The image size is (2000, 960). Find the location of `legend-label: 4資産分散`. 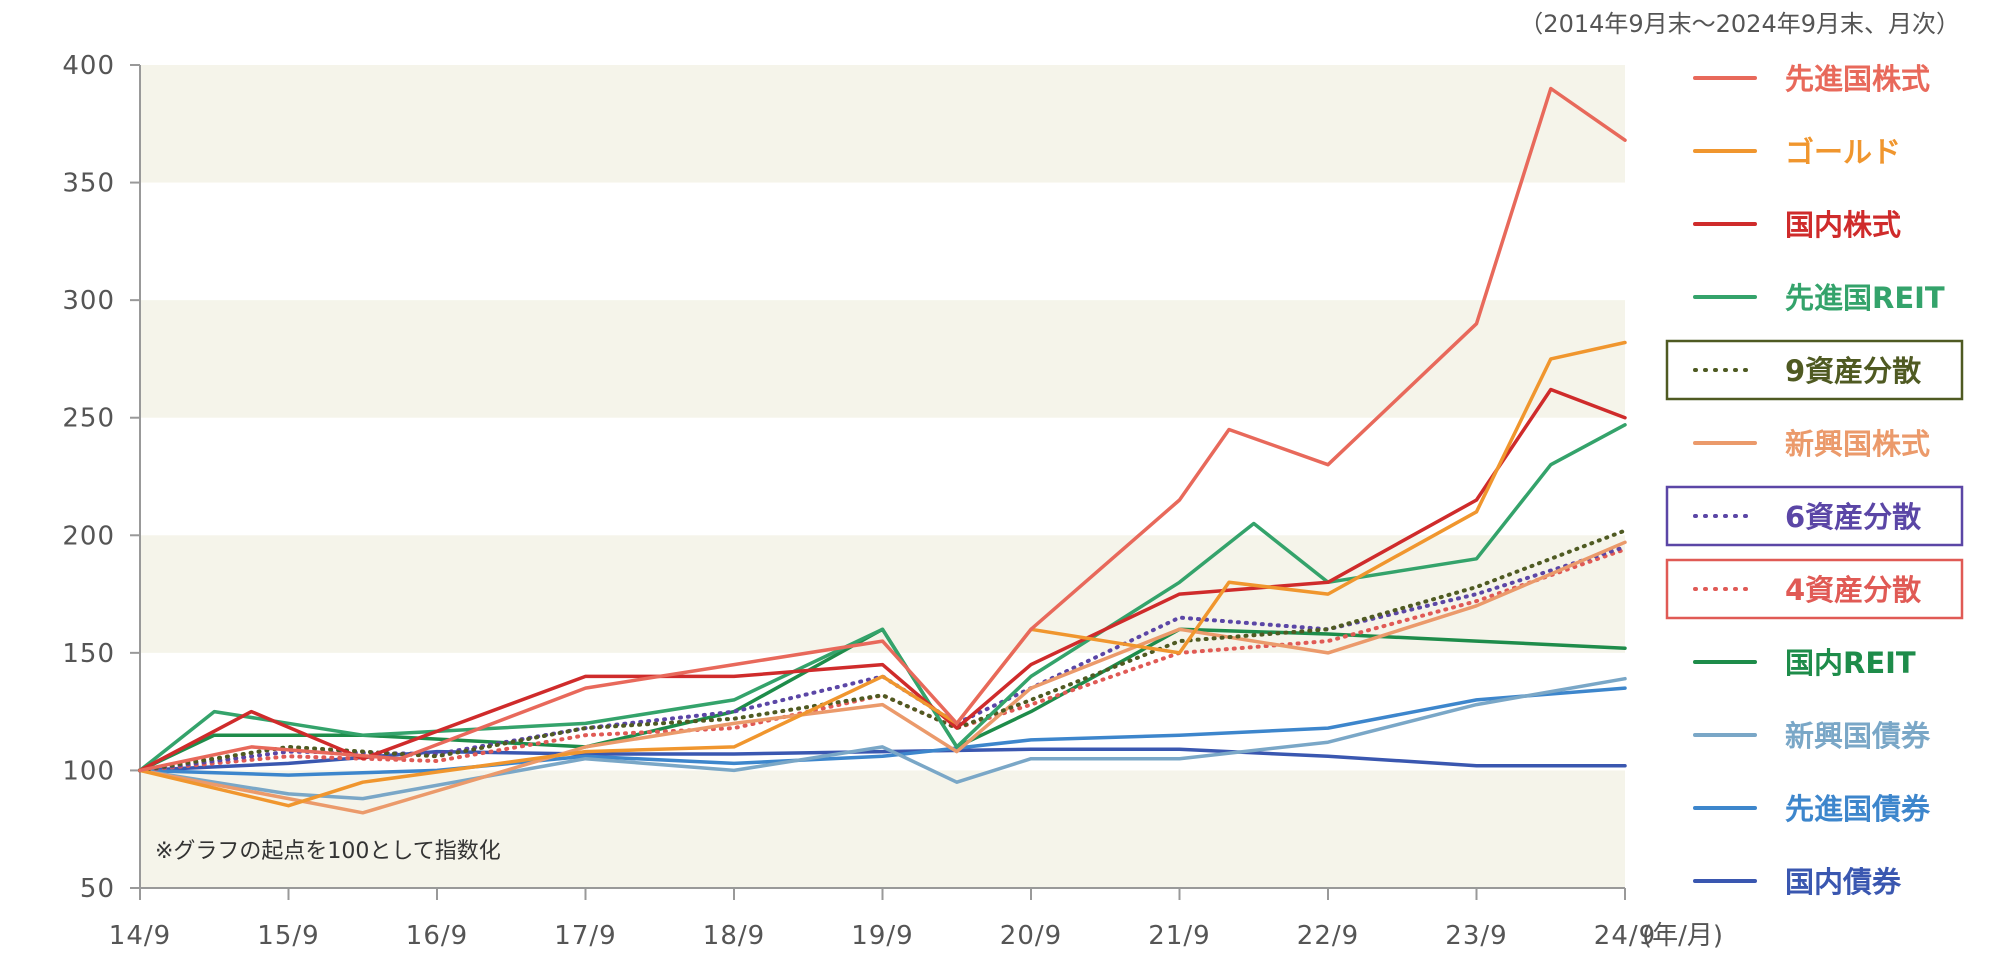

legend-label: 4資産分散 is located at coordinates (1853, 590).